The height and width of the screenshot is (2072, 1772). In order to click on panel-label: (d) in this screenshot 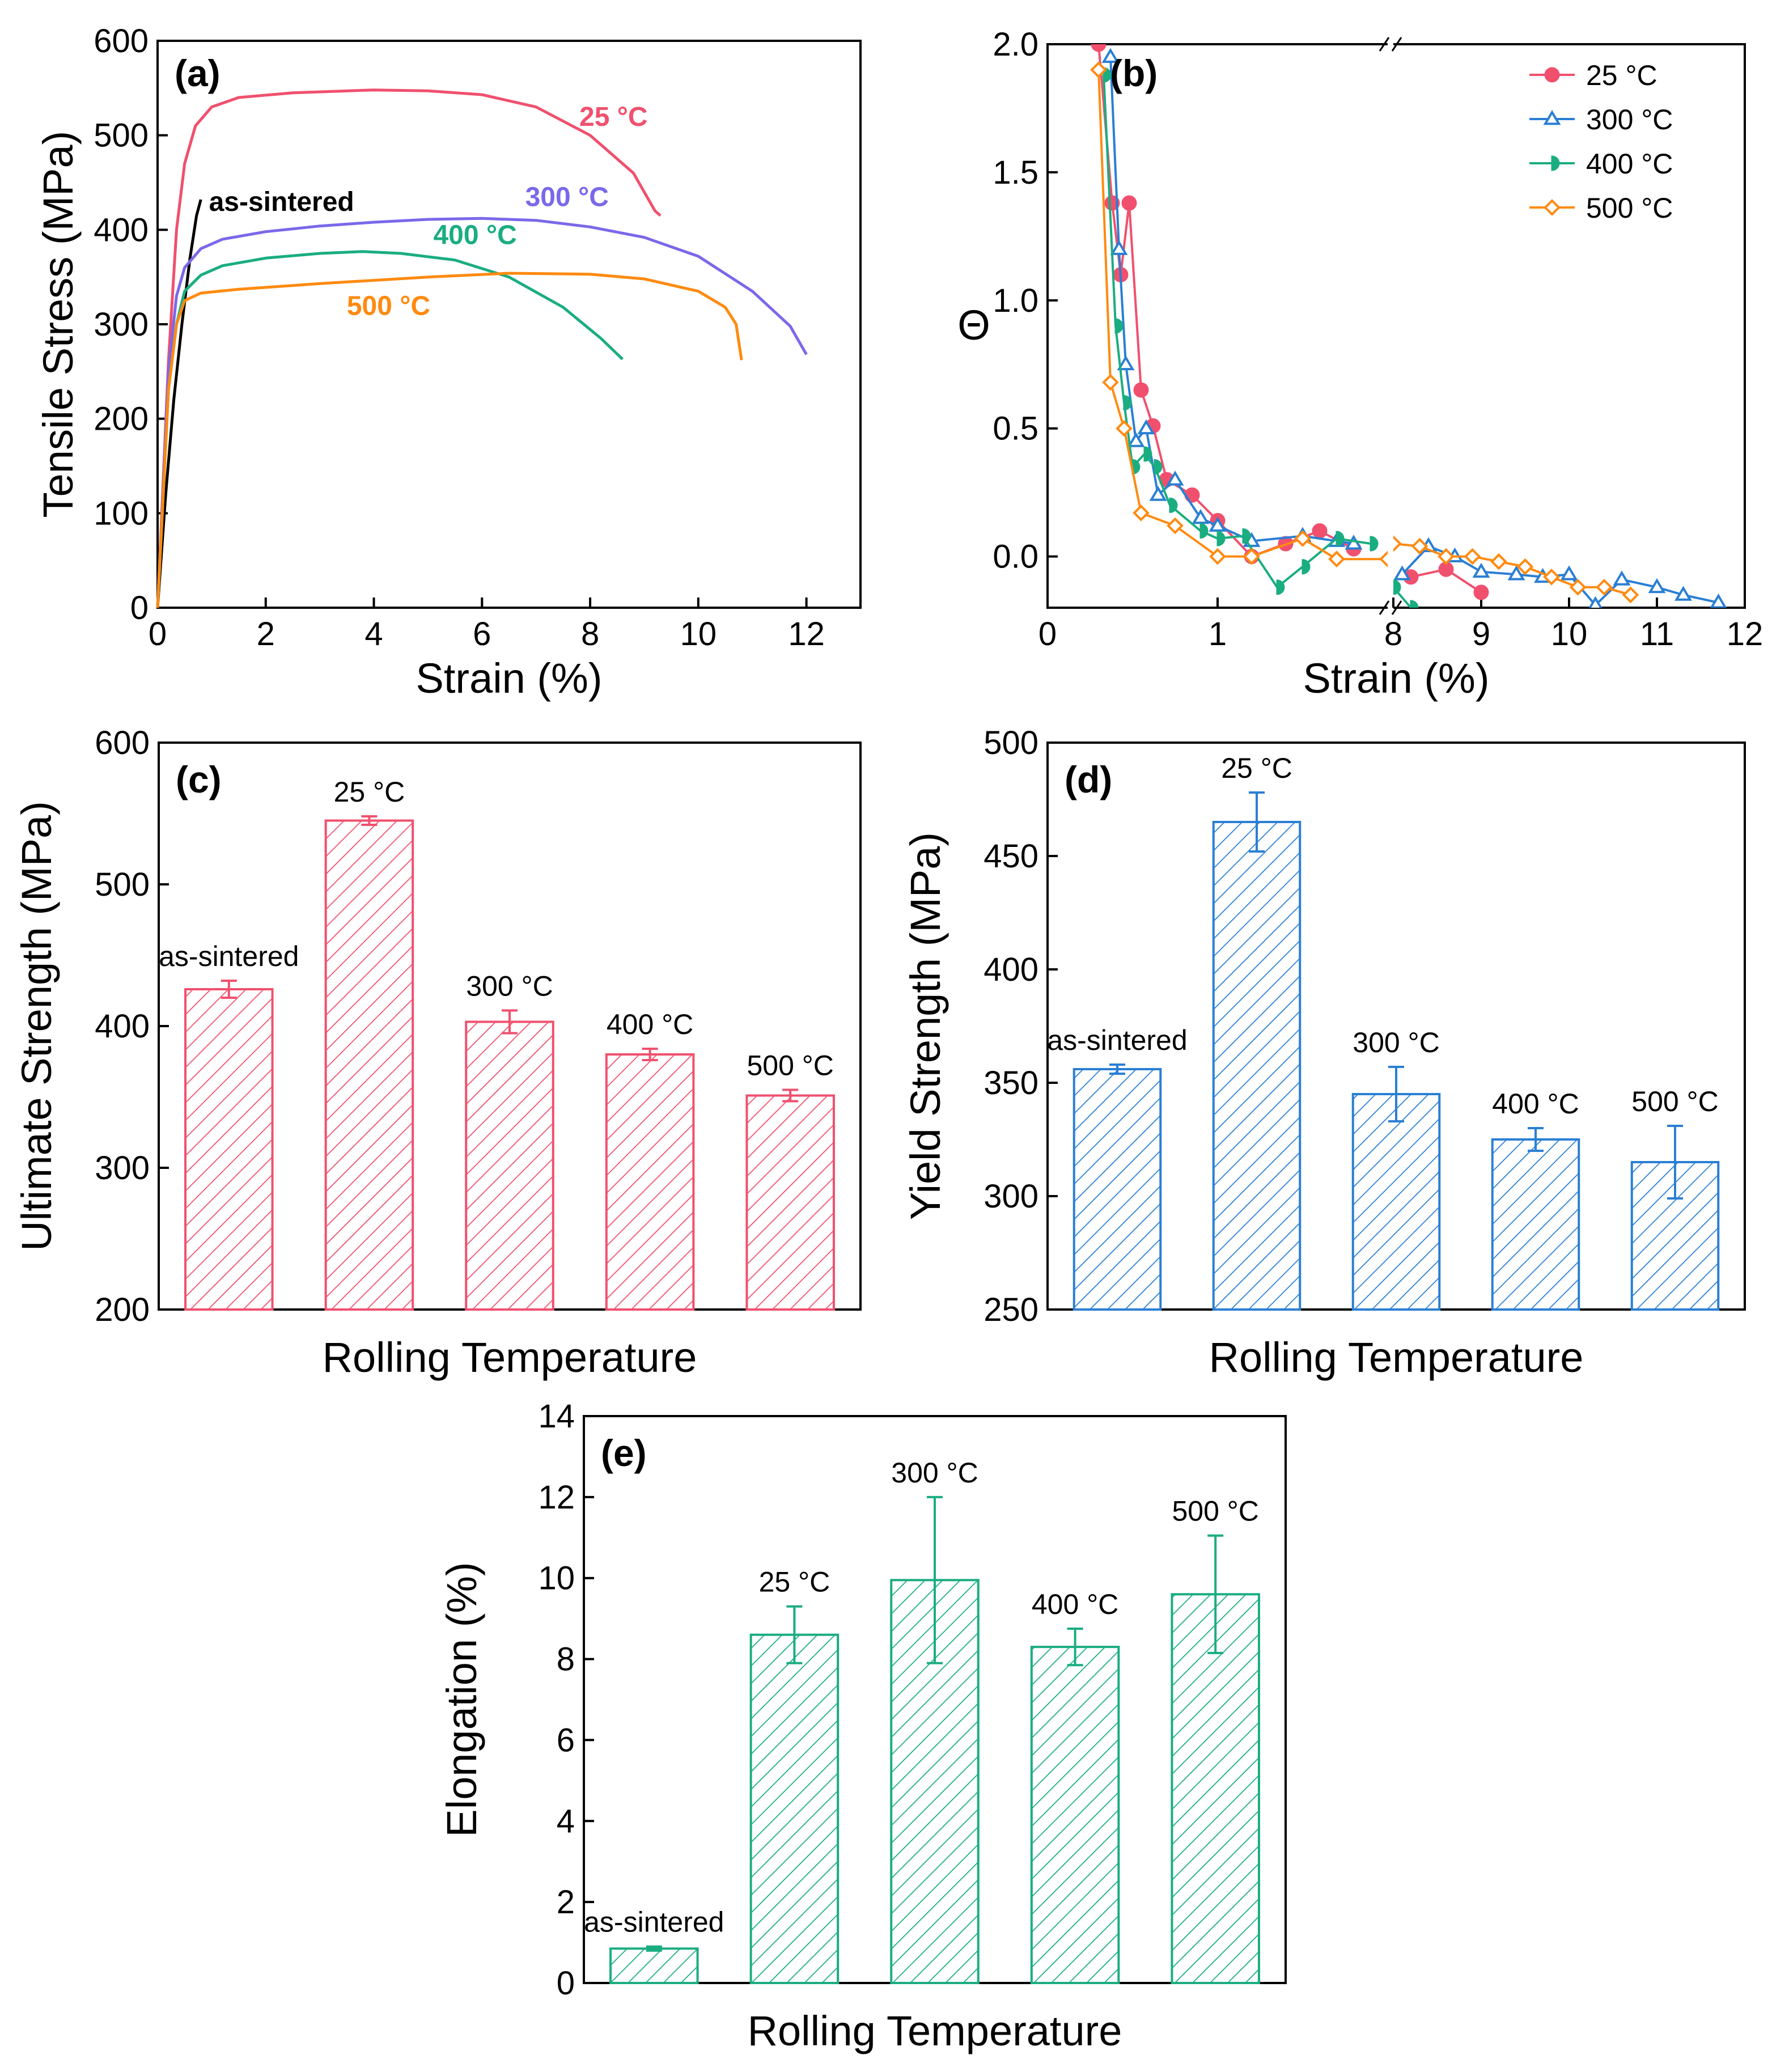, I will do `click(1088, 779)`.